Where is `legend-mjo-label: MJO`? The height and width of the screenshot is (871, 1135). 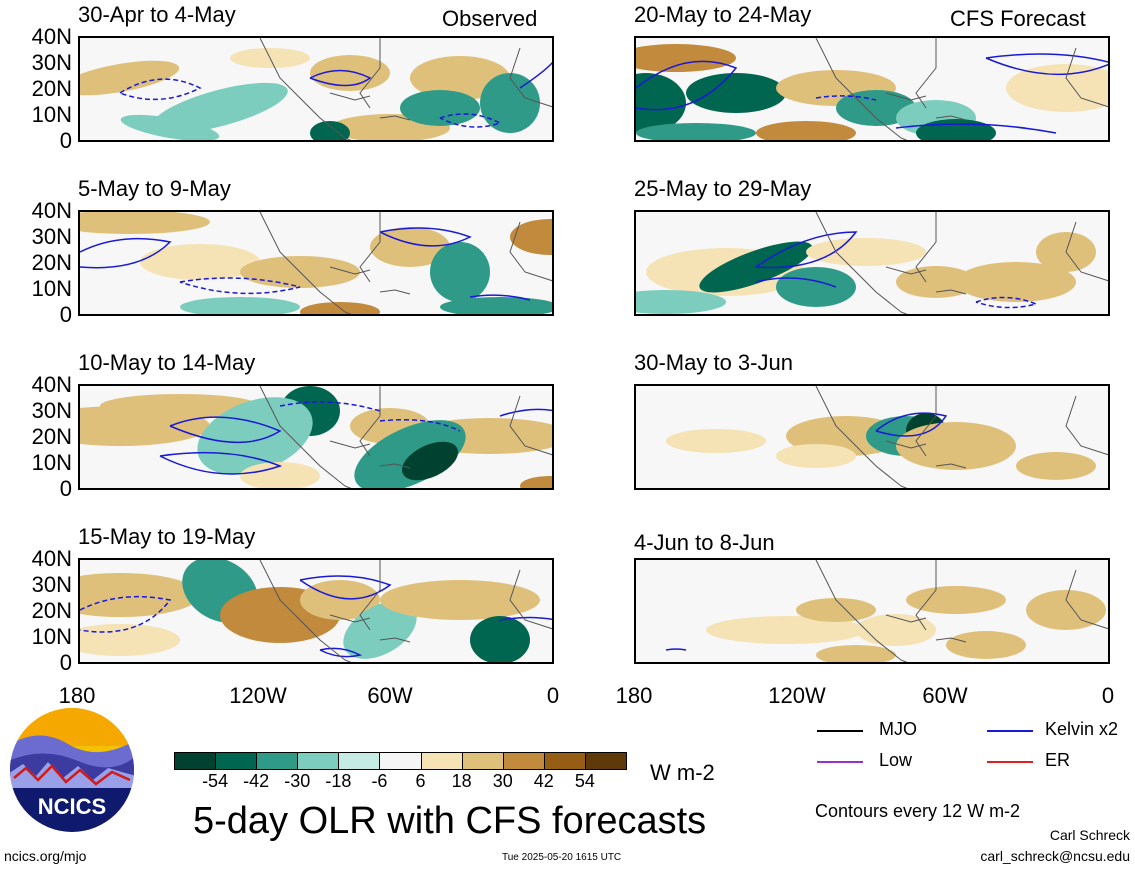
legend-mjo-label: MJO is located at coordinates (898, 729).